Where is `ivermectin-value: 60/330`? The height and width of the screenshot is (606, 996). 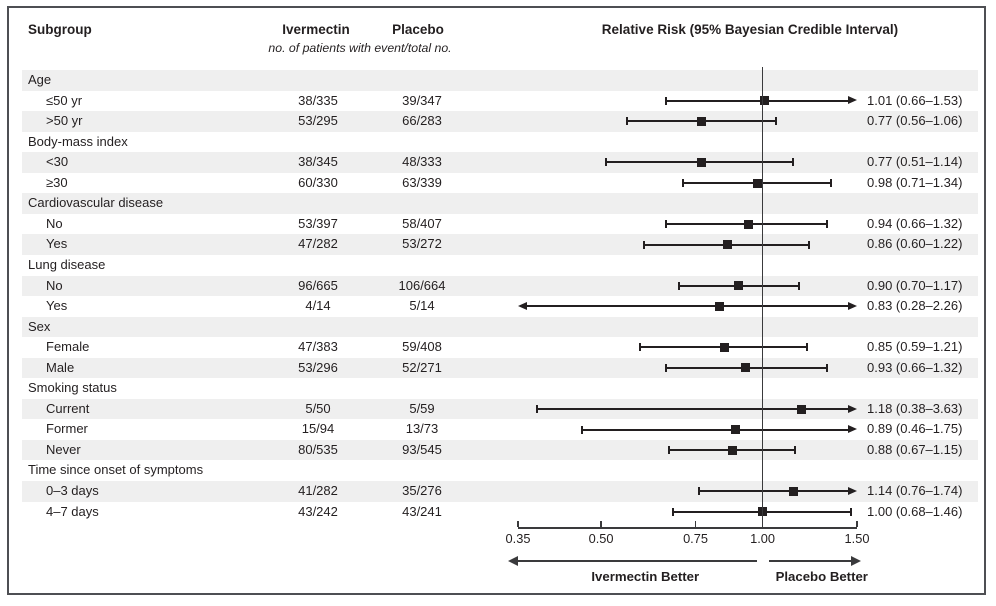
ivermectin-value: 60/330 is located at coordinates (318, 182).